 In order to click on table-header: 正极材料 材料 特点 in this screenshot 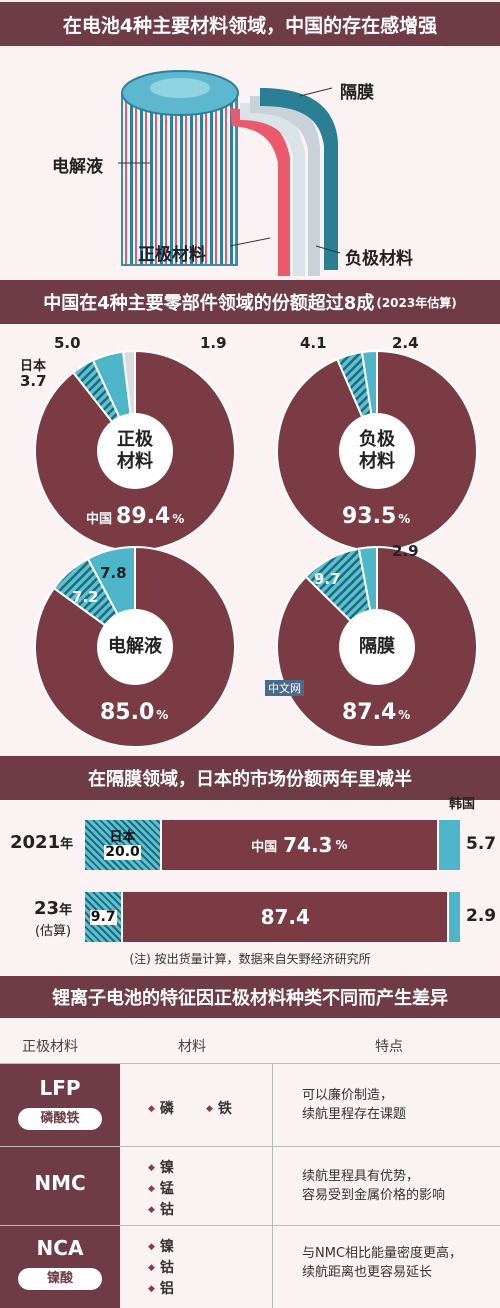, I will do `click(250, 1045)`.